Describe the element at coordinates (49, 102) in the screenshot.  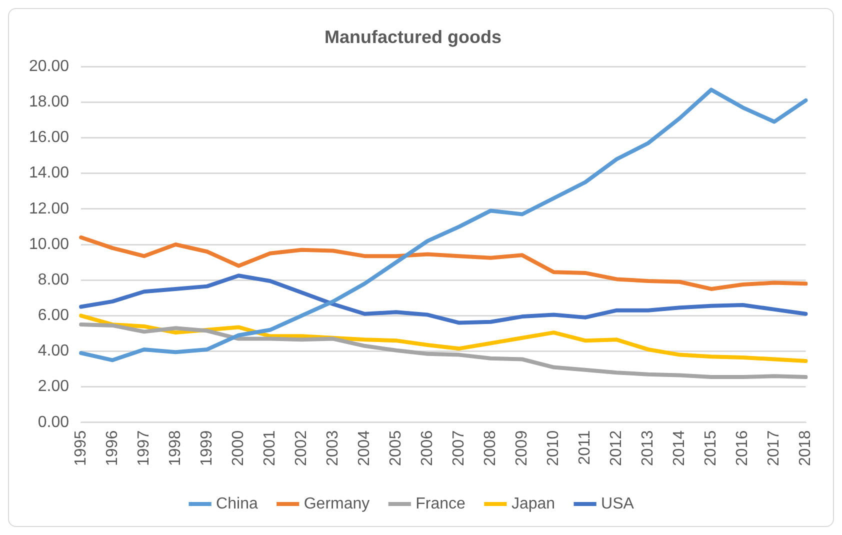
I see `y-tick-label: 18.00` at that location.